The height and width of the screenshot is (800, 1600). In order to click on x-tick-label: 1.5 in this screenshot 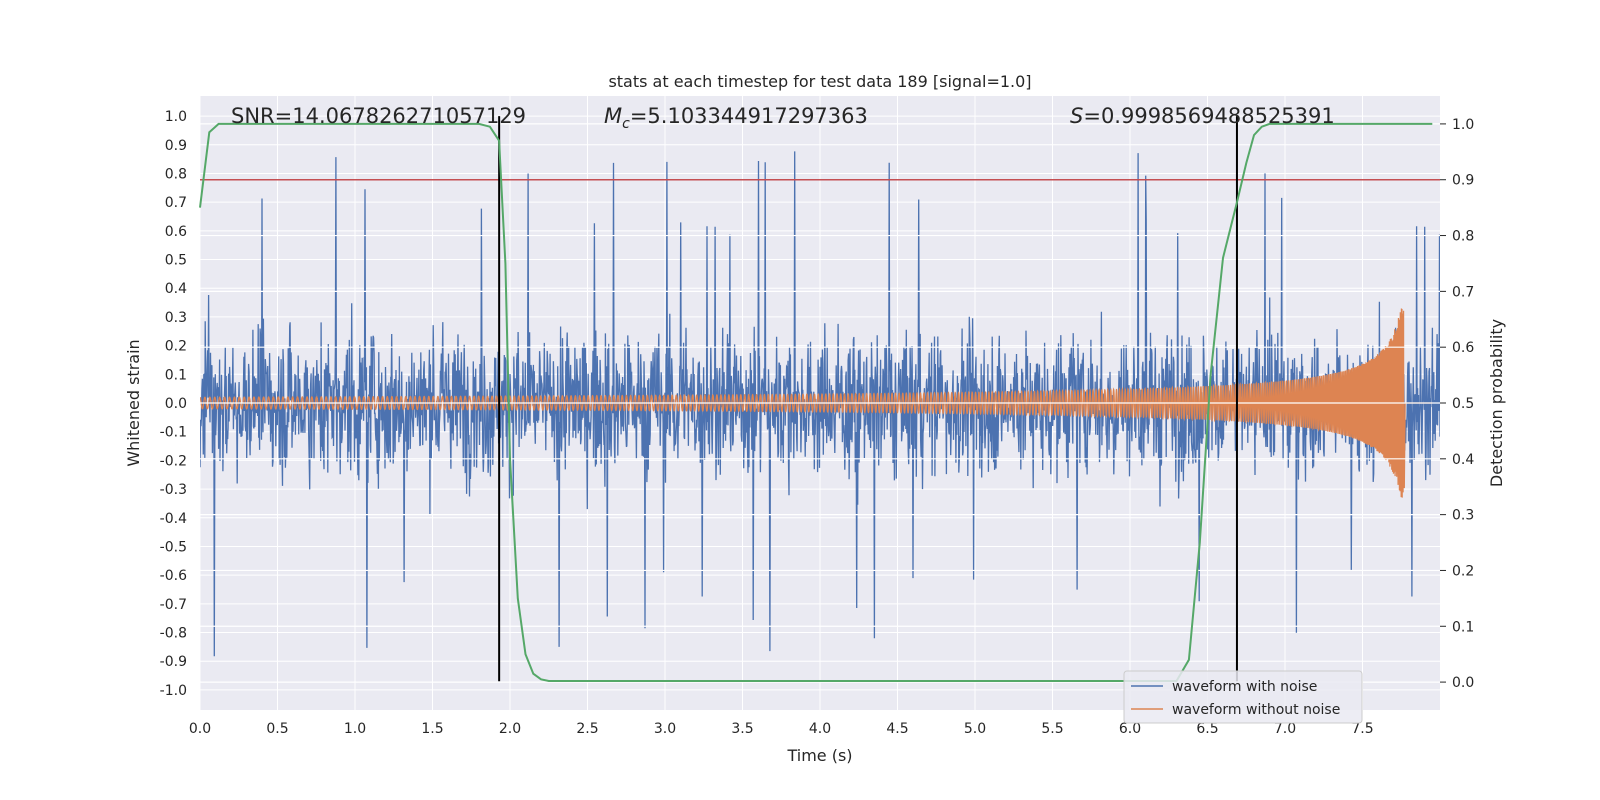, I will do `click(432, 729)`.